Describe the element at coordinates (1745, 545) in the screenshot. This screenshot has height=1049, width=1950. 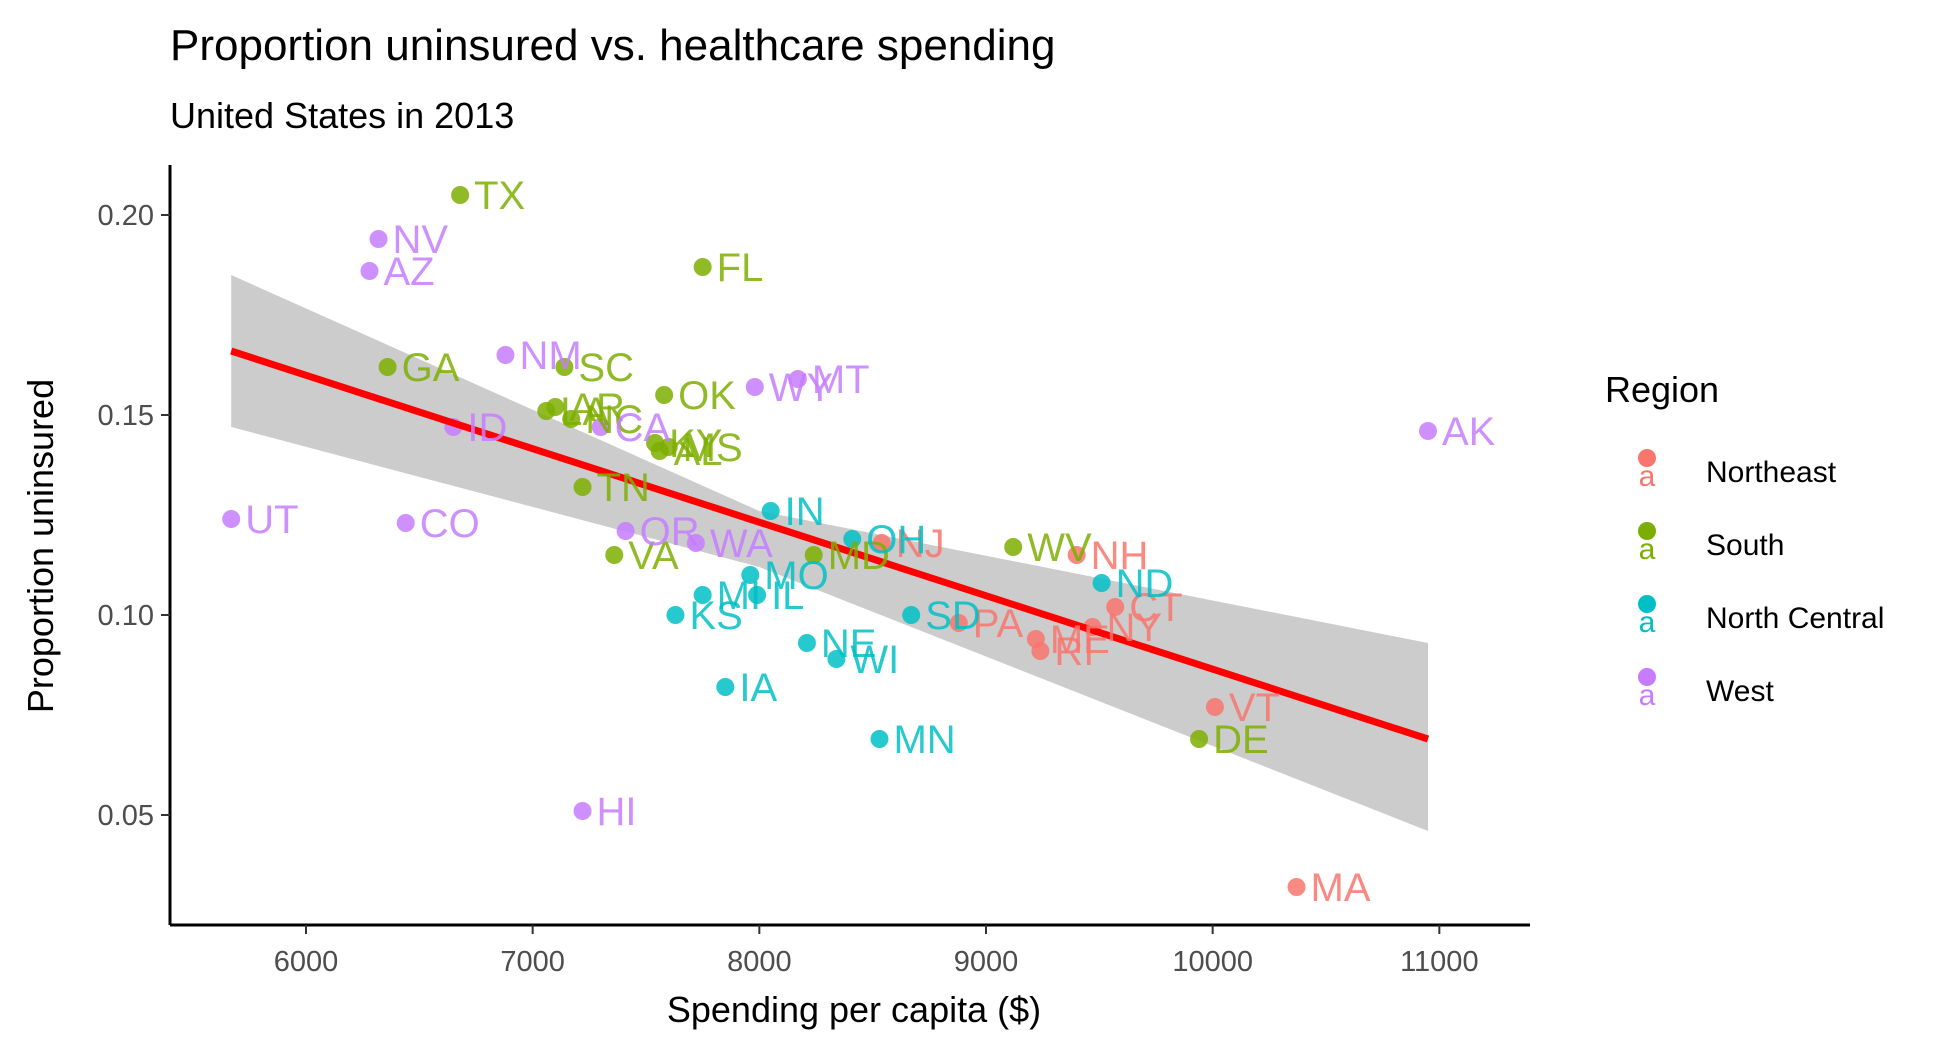
I see `legend-item-label: South` at that location.